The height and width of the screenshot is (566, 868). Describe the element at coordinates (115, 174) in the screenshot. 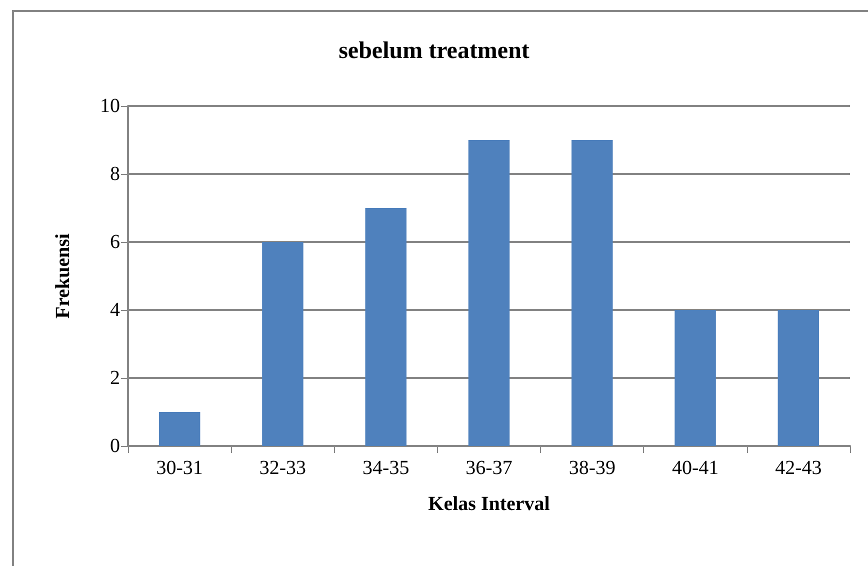

I see `y-tick-label: 8` at that location.